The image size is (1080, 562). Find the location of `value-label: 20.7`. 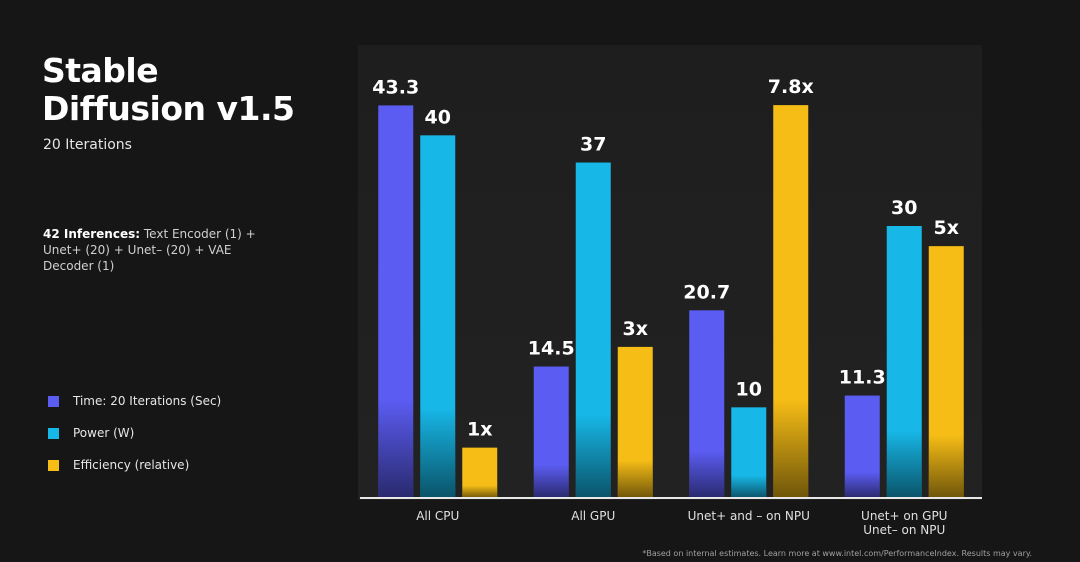

value-label: 20.7 is located at coordinates (706, 292).